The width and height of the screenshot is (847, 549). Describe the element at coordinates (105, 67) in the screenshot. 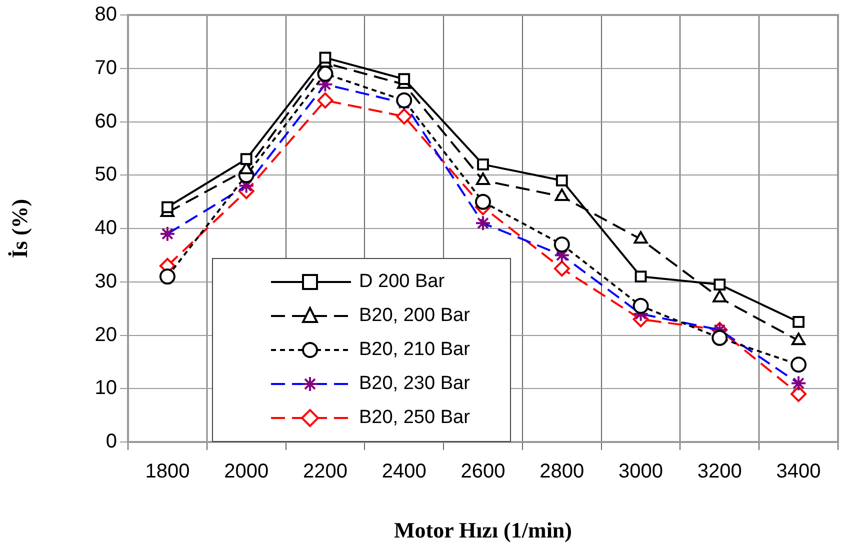

I see `y-tick-label: 70` at that location.